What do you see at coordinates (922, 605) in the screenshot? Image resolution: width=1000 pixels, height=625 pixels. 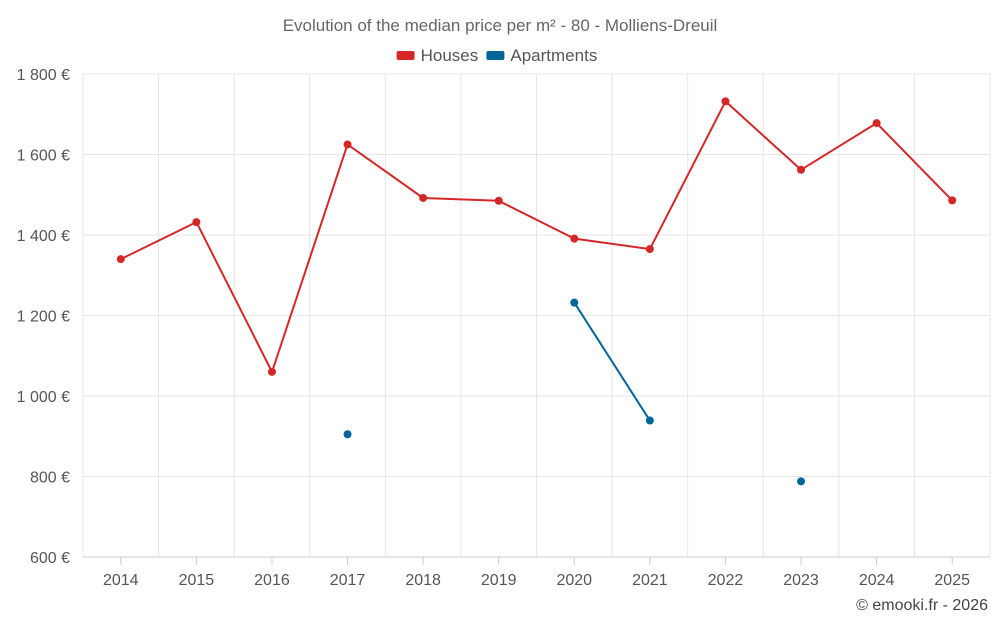 I see `credit-text: © emooki.fr - 2026` at bounding box center [922, 605].